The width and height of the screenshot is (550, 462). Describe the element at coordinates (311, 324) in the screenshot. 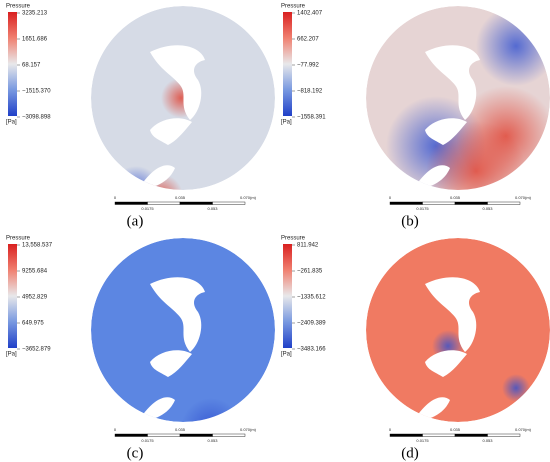

I see `tick-label: −2409.389` at that location.